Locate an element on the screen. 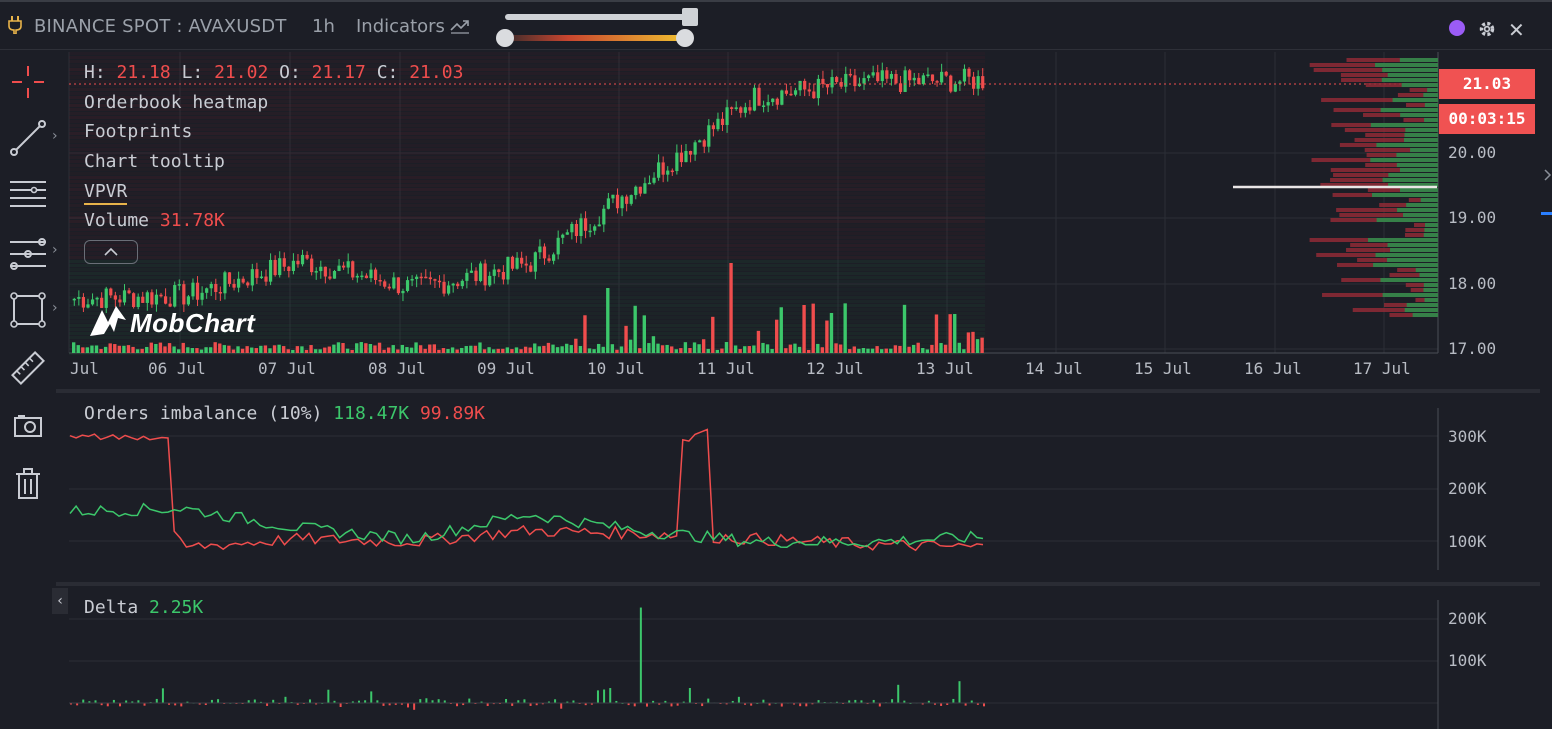 The width and height of the screenshot is (1552, 729). screenshot-tool is located at coordinates (28, 426).